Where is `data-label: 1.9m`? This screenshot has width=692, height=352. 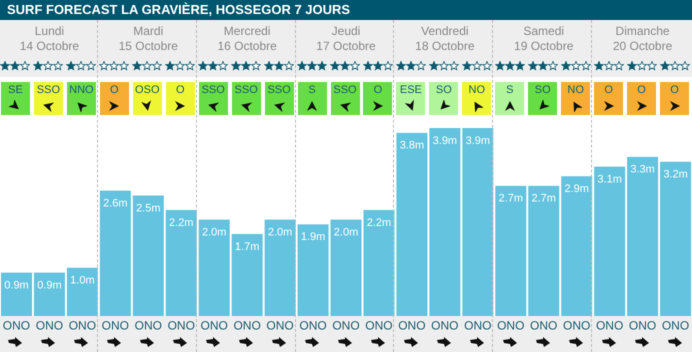
data-label: 1.9m is located at coordinates (313, 237).